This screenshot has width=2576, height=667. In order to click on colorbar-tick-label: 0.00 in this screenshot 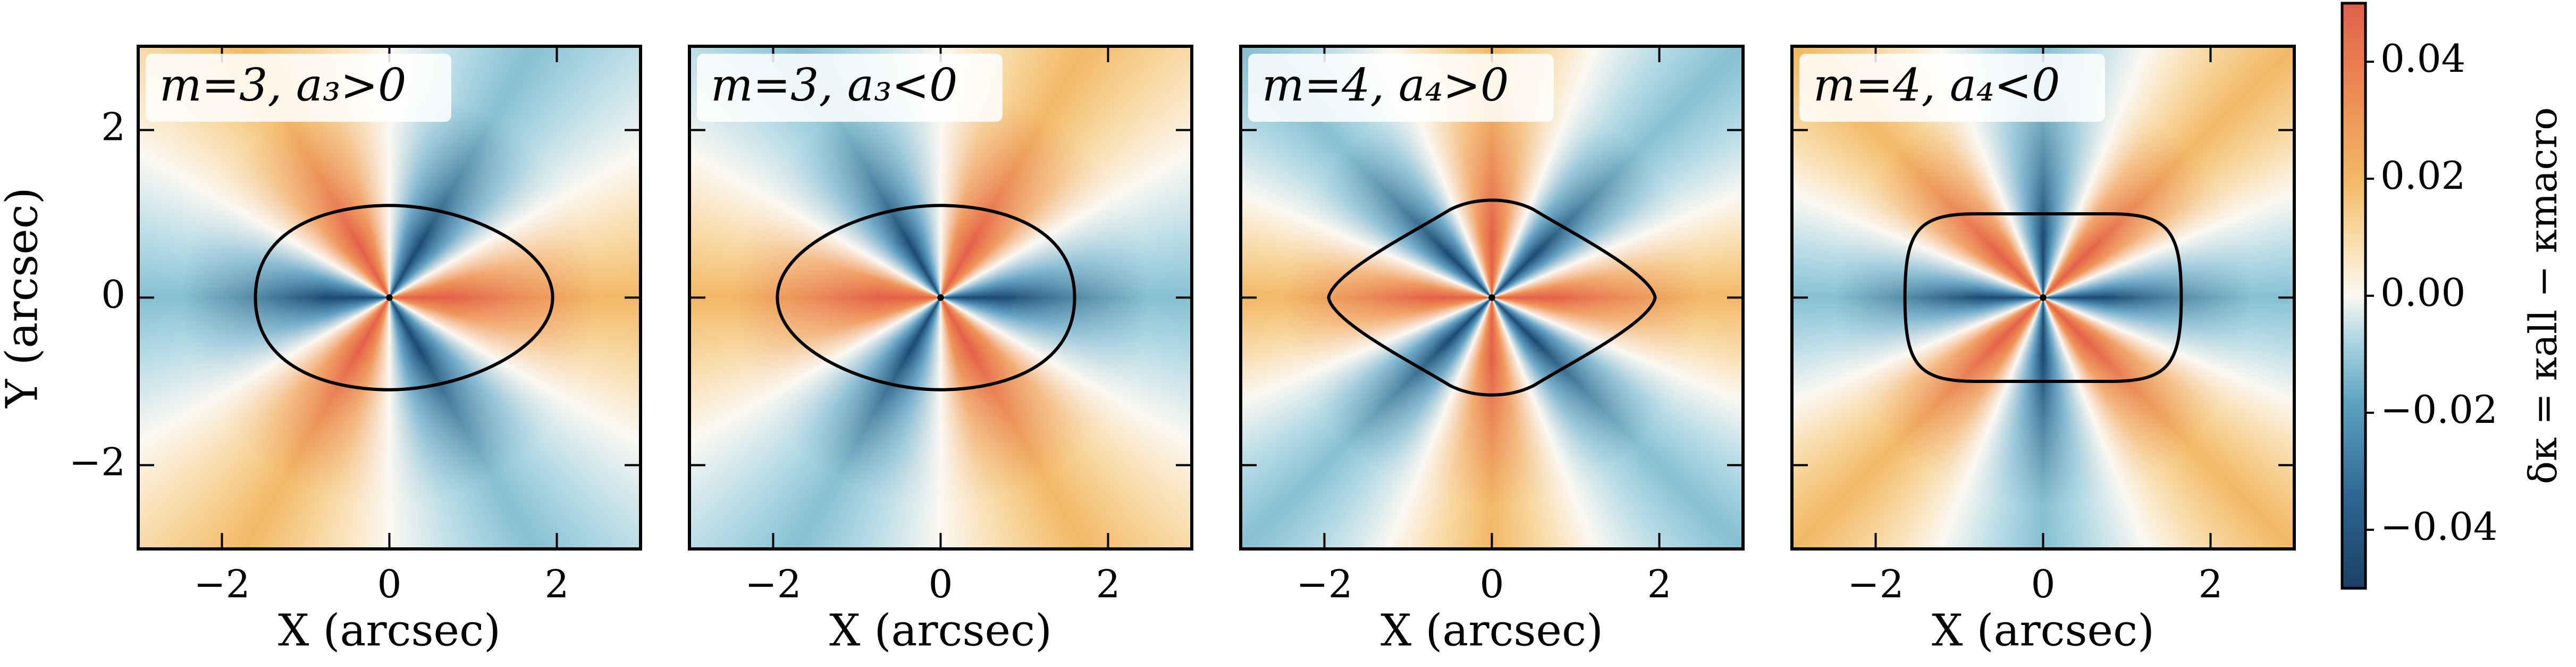, I will do `click(2422, 292)`.